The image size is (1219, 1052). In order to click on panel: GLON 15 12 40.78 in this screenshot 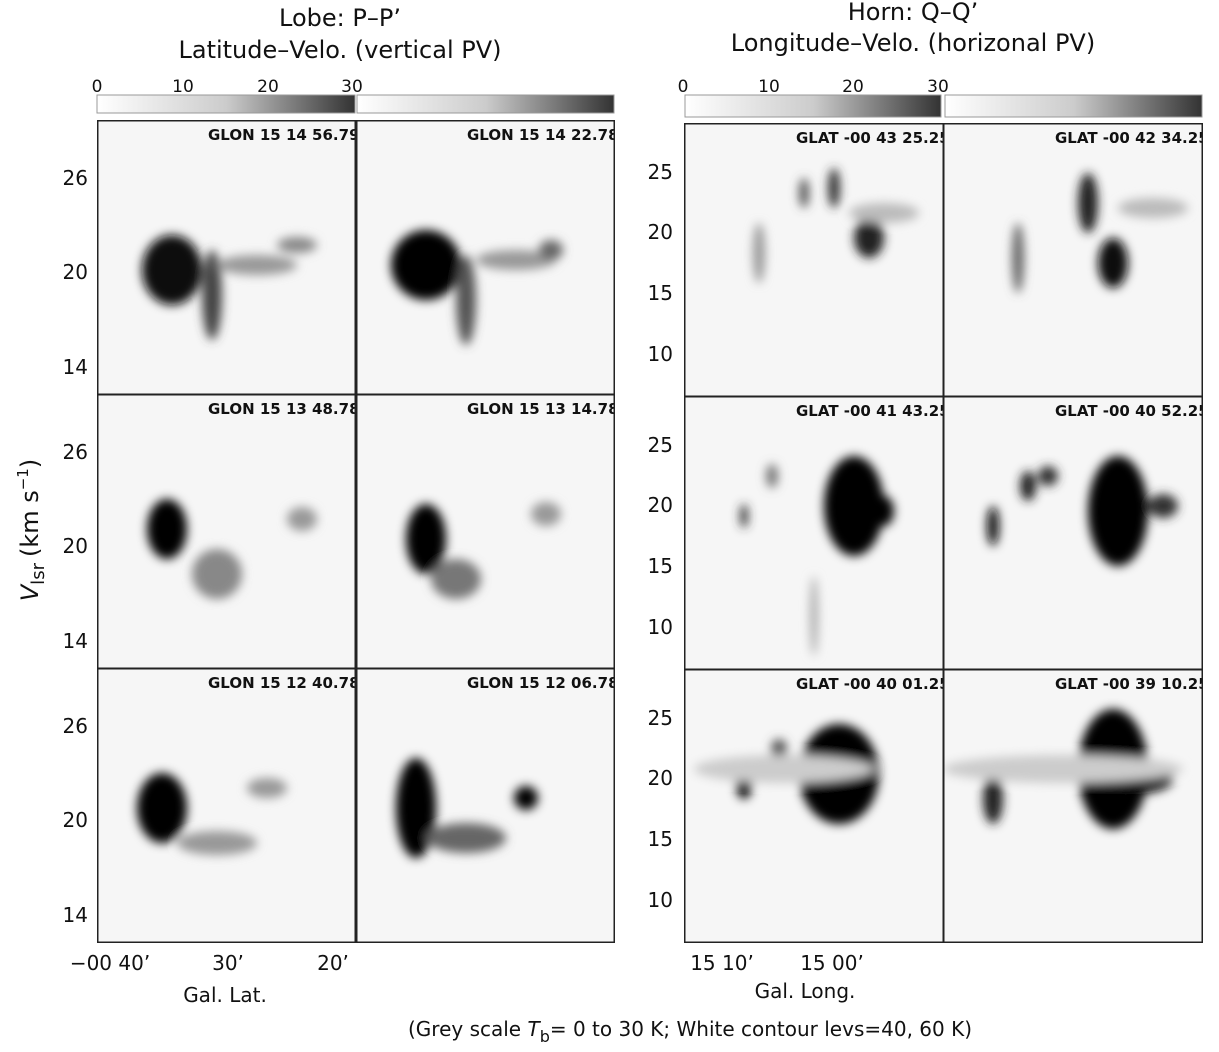, I will do `click(228, 805)`.